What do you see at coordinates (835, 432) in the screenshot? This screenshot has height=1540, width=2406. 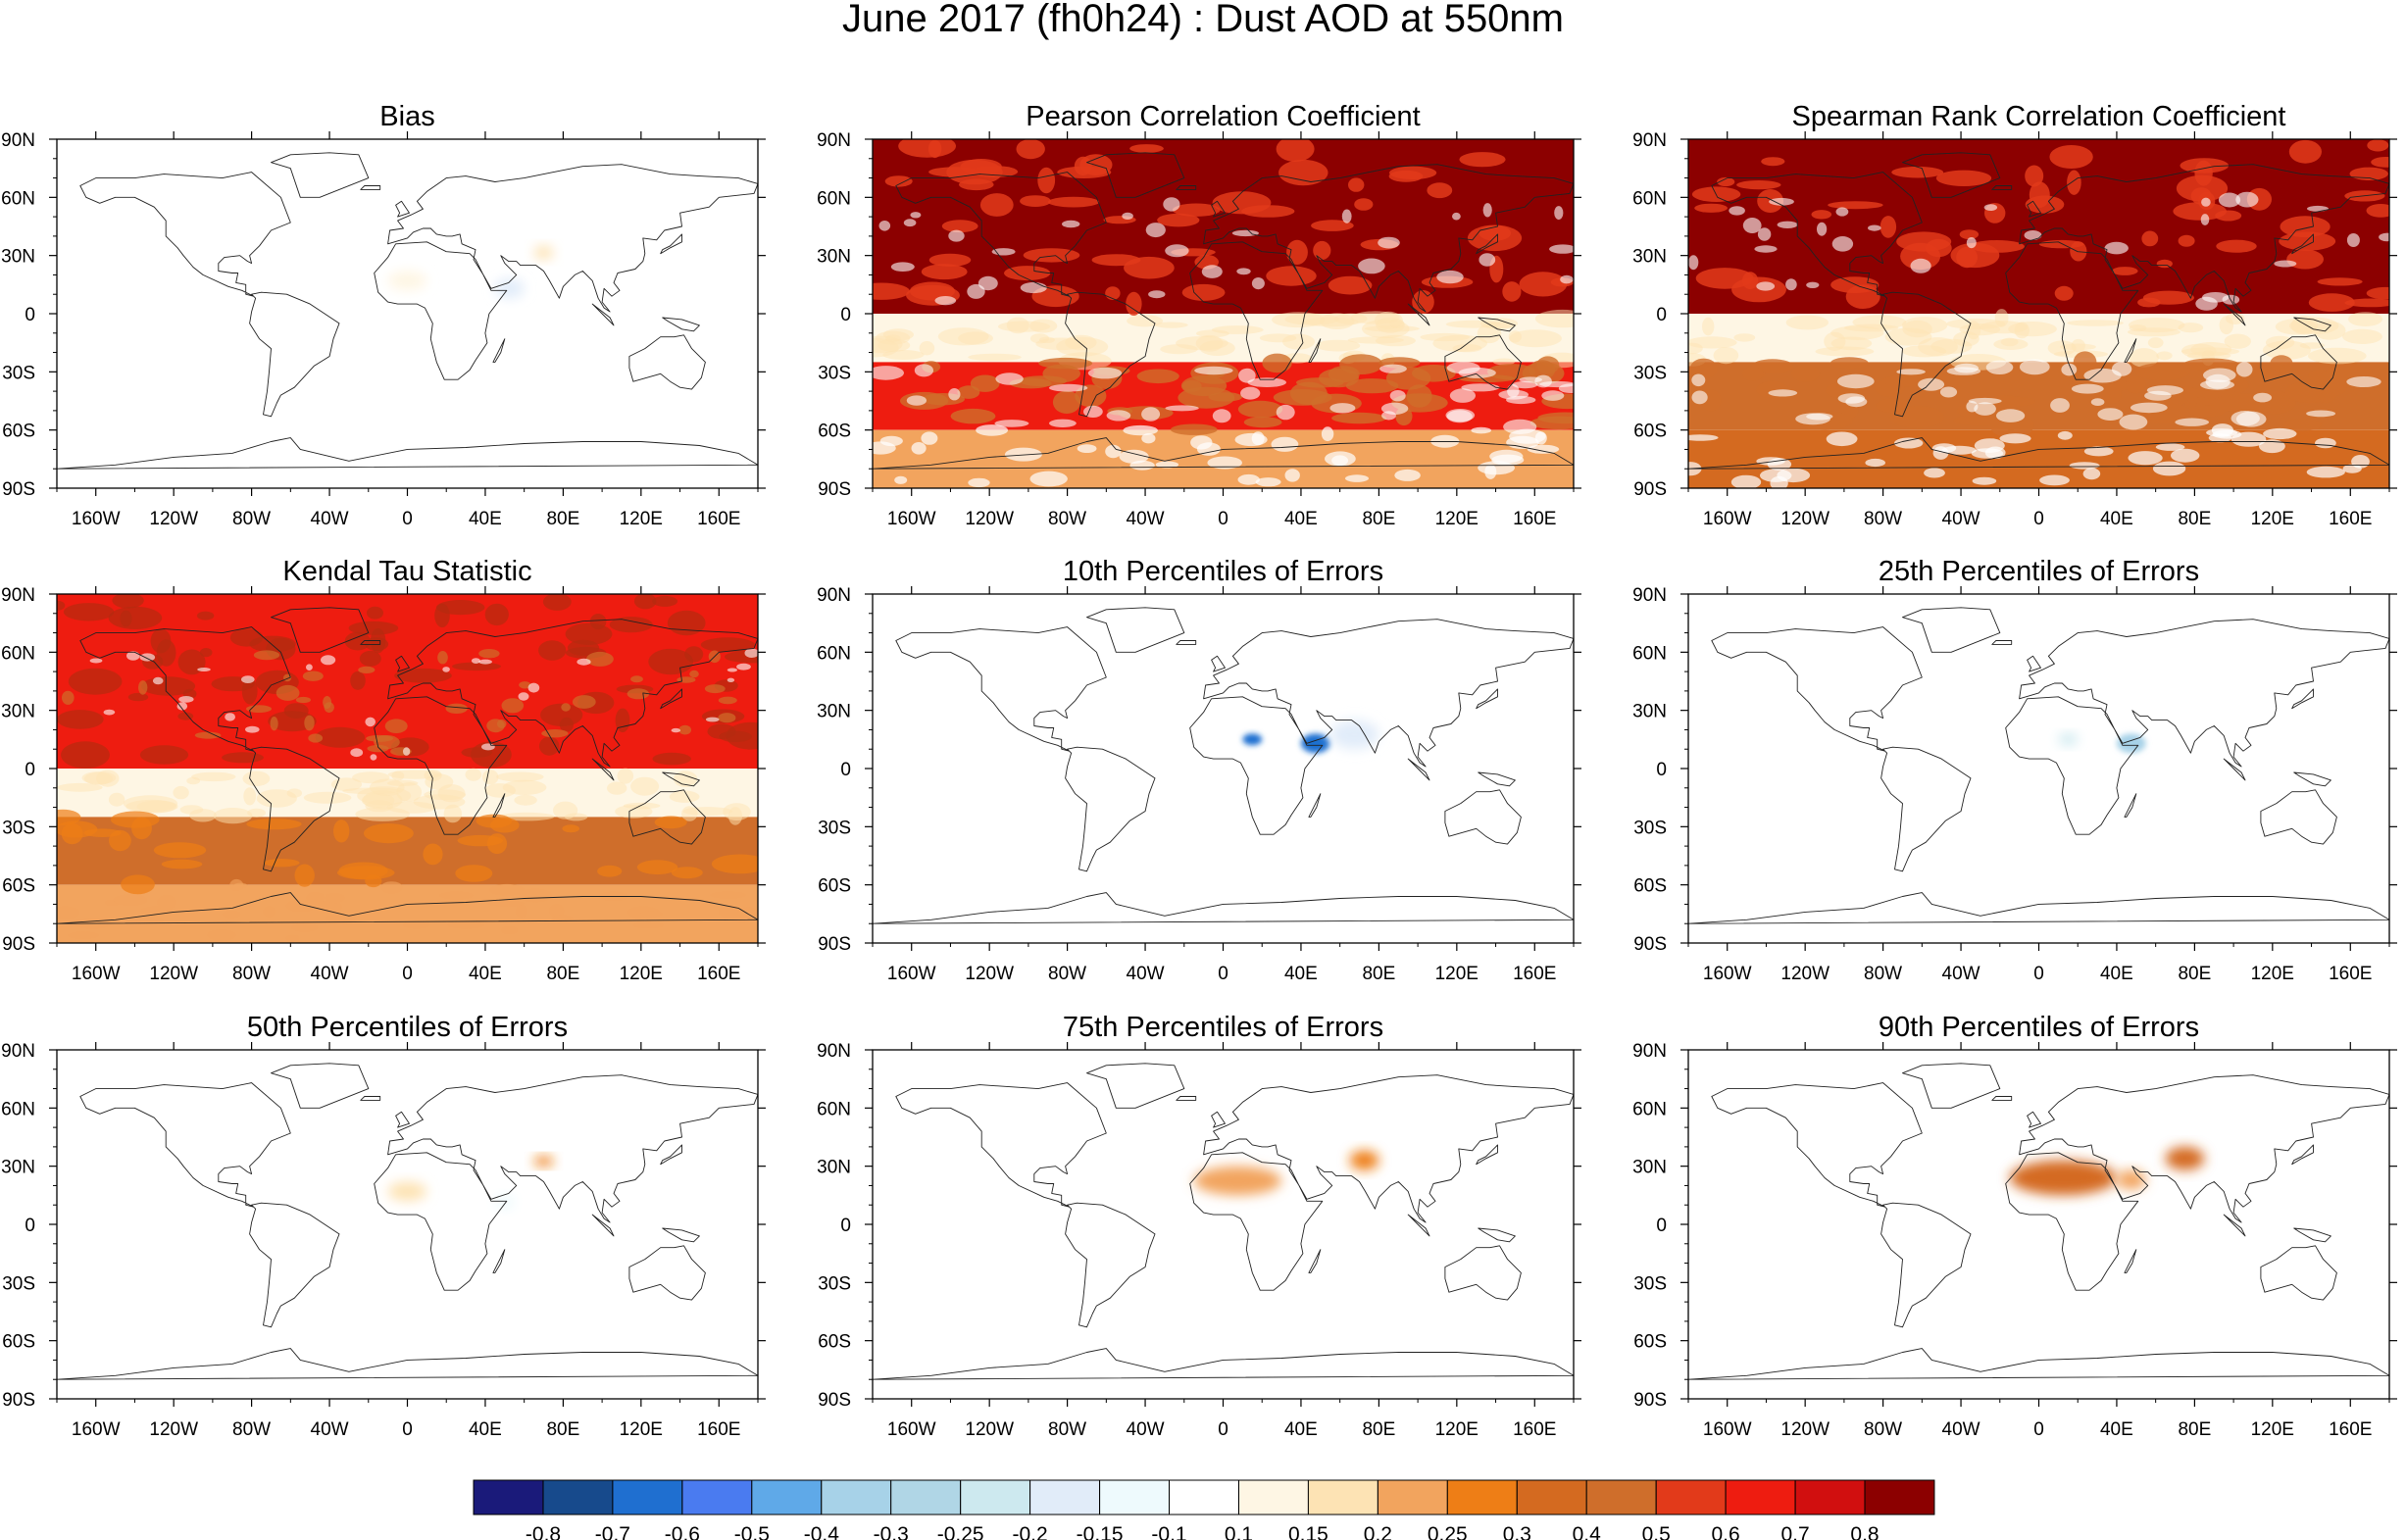 I see `y-tick-label: 60S` at bounding box center [835, 432].